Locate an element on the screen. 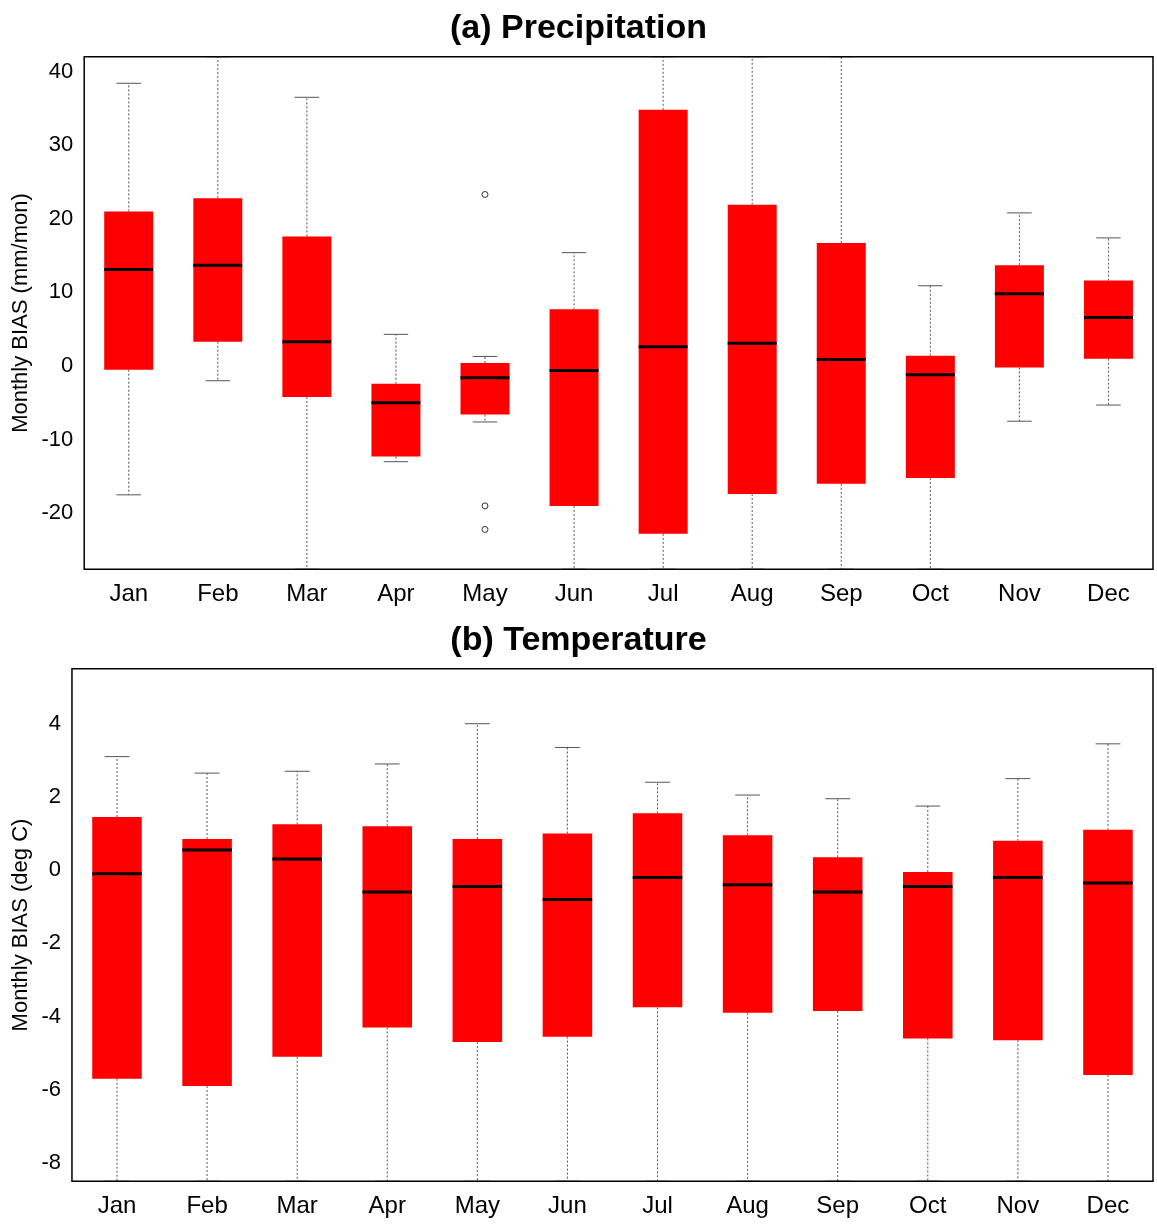 This screenshot has width=1157, height=1228. y-tick-label: -4 is located at coordinates (51, 1015).